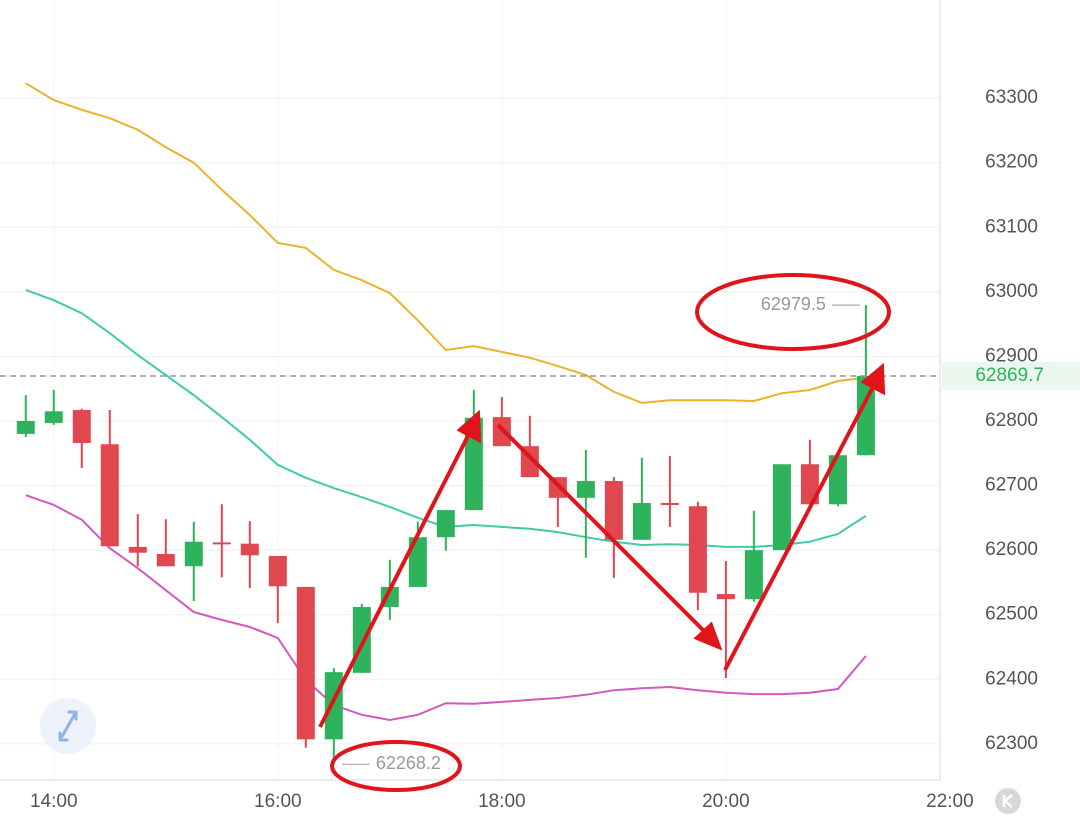 The width and height of the screenshot is (1080, 819). I want to click on circle-low, so click(396, 766).